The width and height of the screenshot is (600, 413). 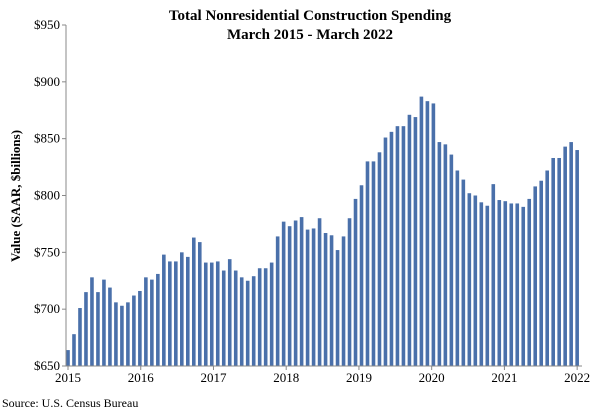 I want to click on x-tick-label: 2018, so click(x=286, y=377).